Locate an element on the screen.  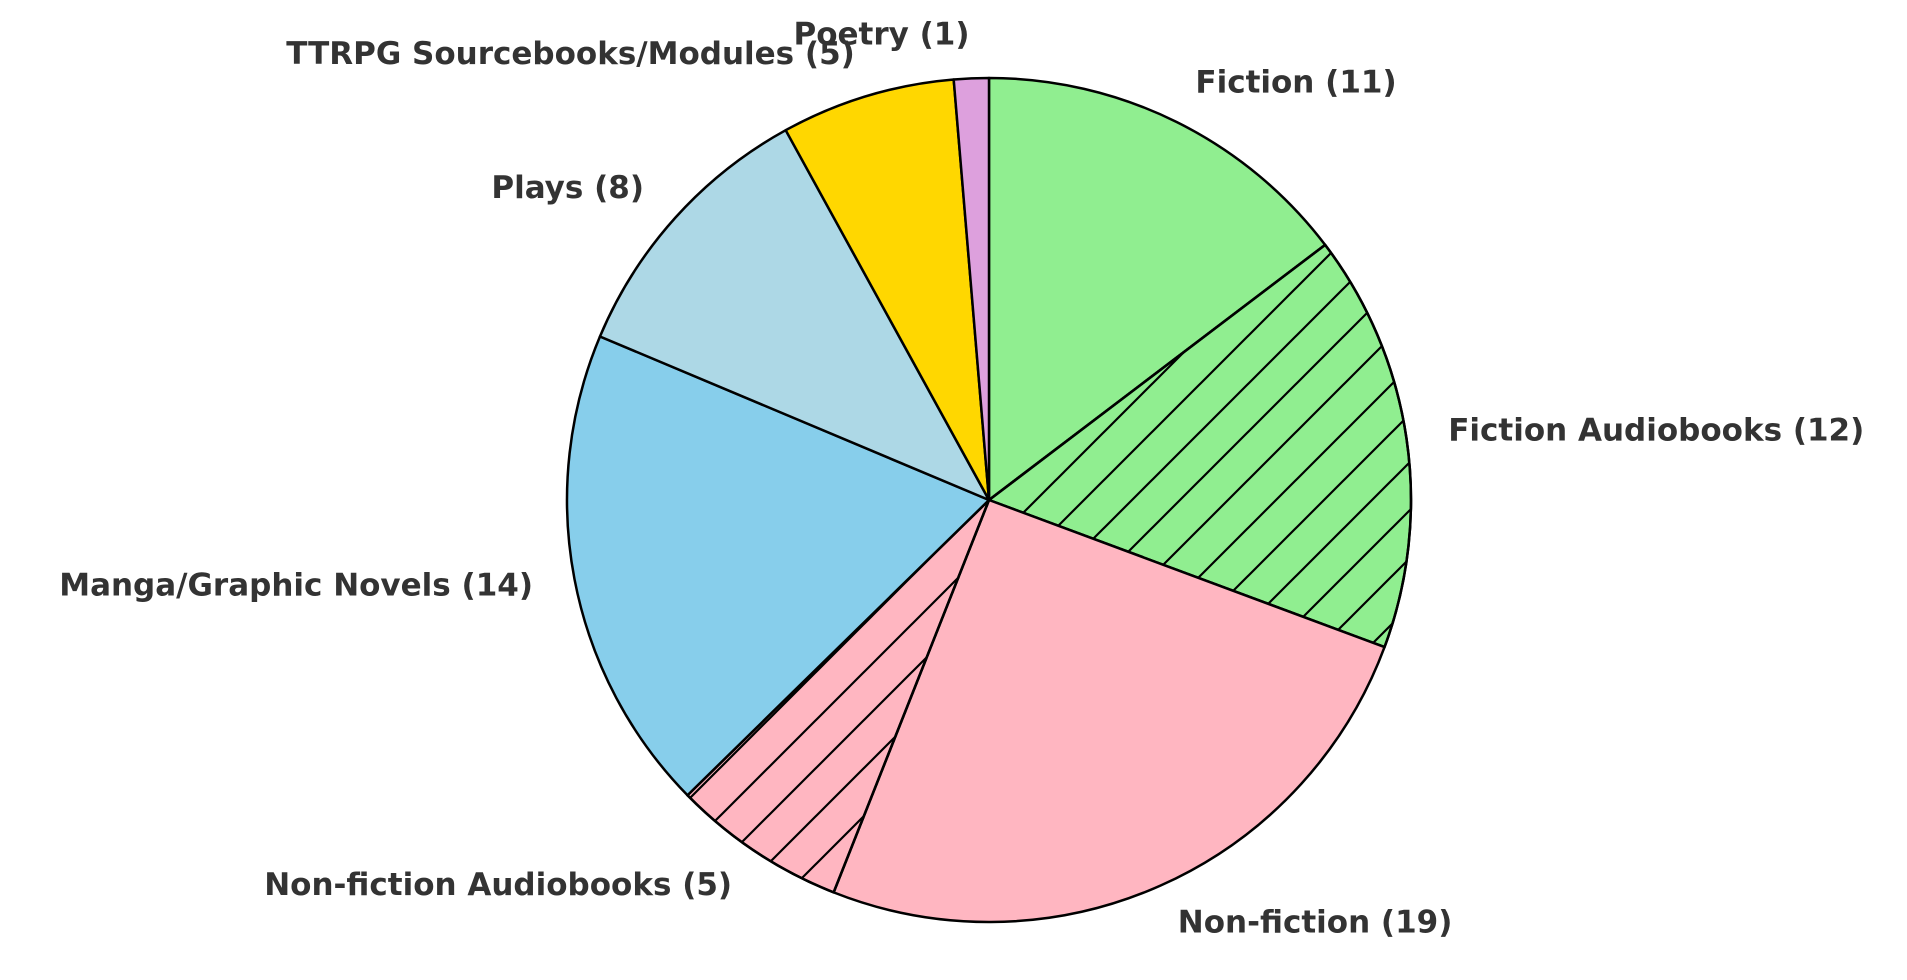
pie-slice-ttrpg-sourcebooks-modules is located at coordinates (887, 290).